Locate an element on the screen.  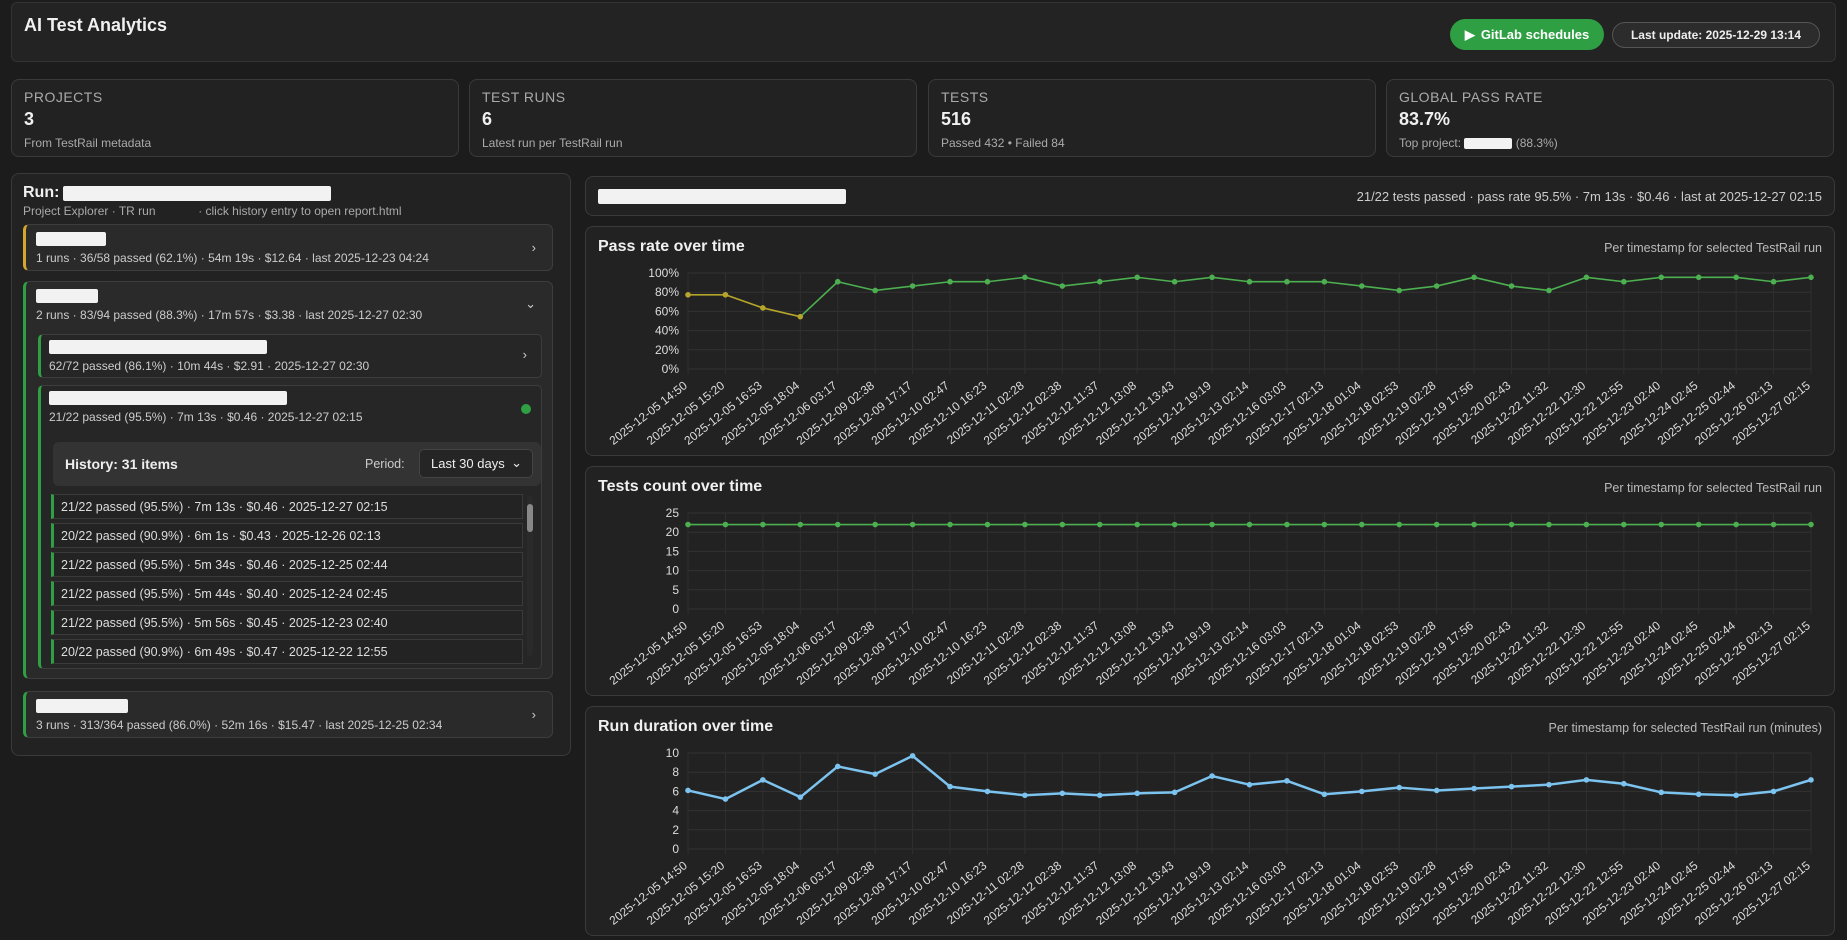
top-project-prefix: Top project: is located at coordinates (1430, 143).